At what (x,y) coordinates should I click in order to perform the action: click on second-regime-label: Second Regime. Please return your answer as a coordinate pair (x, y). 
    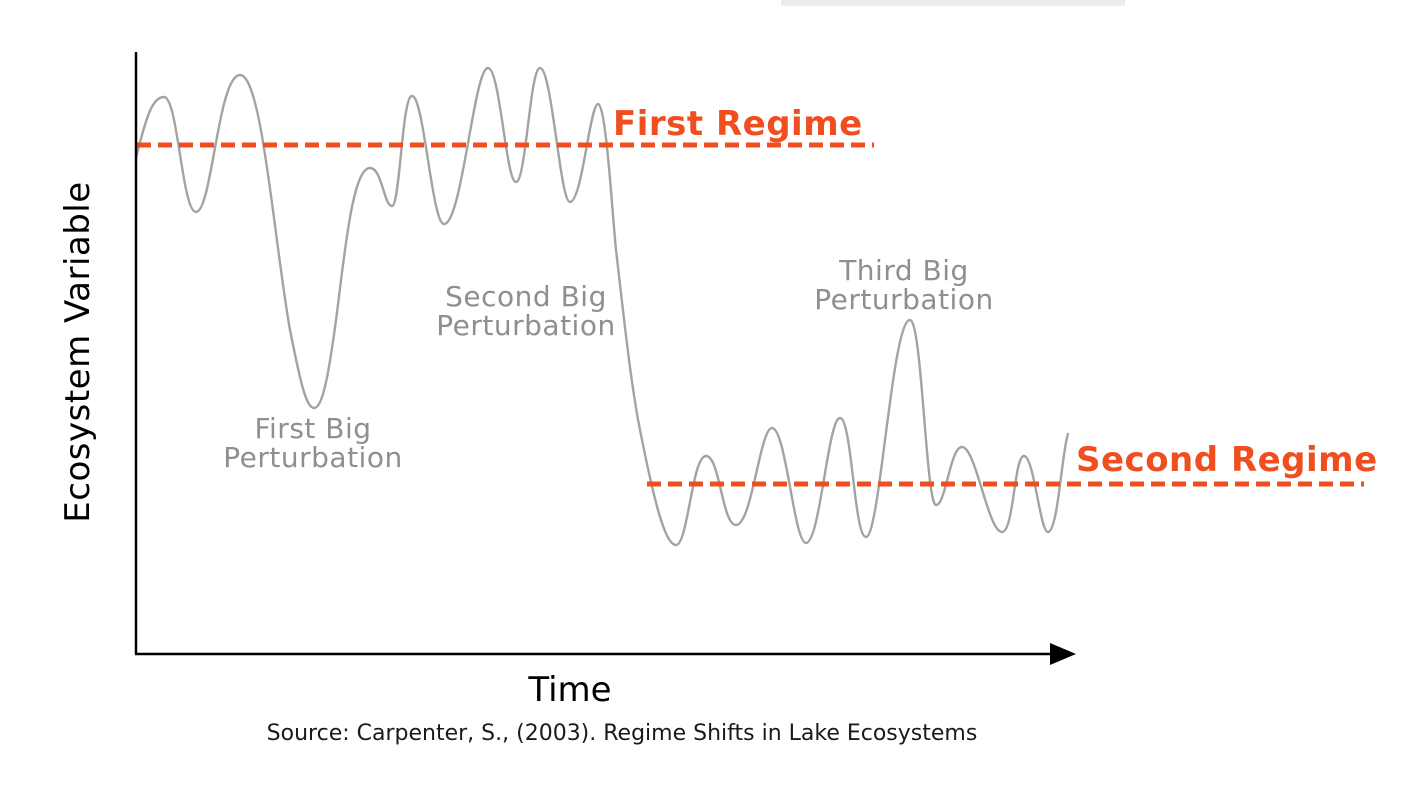
    Looking at the image, I should click on (1227, 460).